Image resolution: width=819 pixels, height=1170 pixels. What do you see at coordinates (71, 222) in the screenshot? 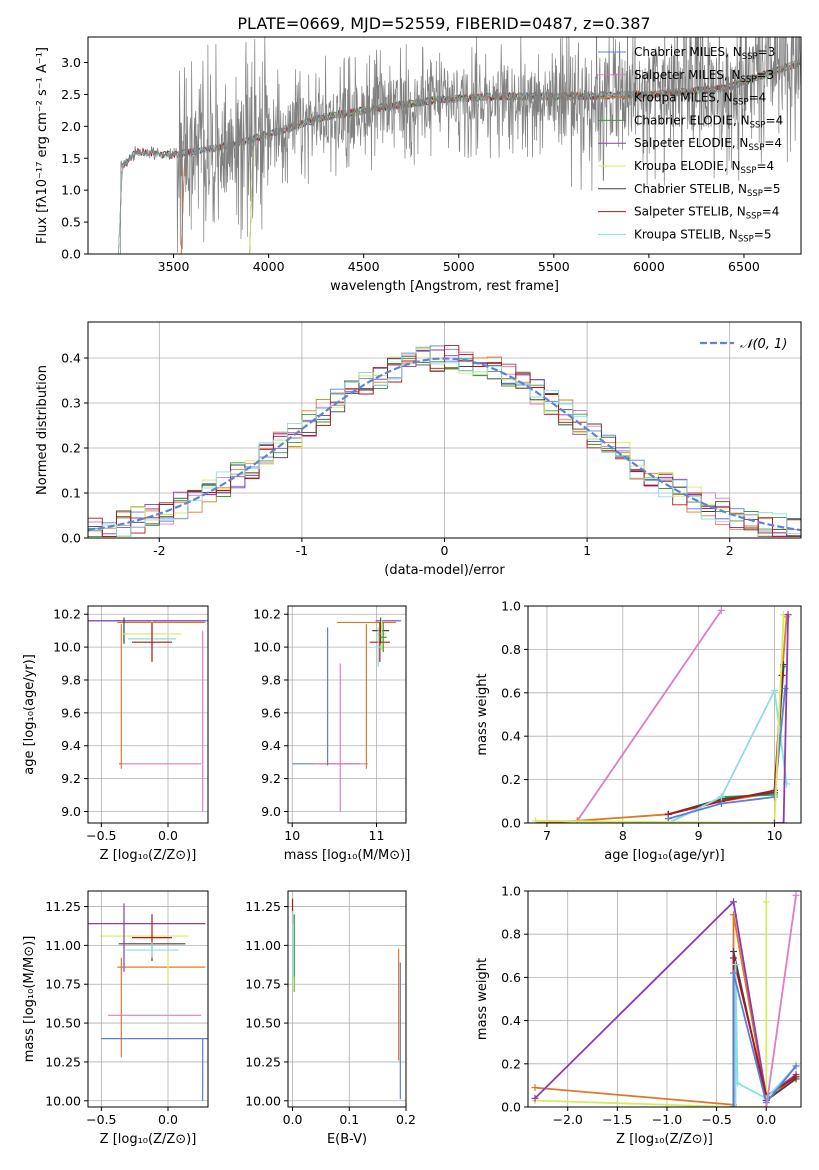
I see `y-tick-label: 0.5` at bounding box center [71, 222].